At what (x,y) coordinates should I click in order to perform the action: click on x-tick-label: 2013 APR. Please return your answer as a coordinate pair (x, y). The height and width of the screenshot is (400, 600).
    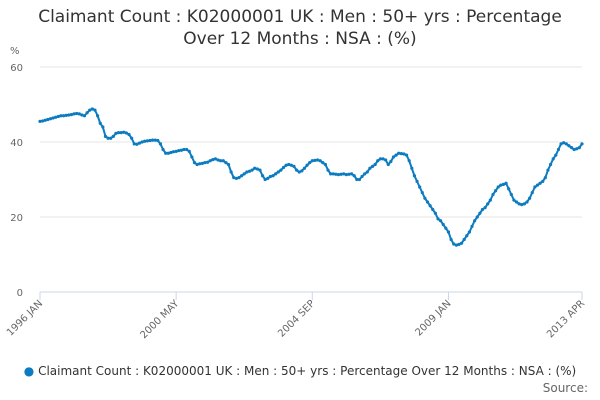
    Looking at the image, I should click on (566, 319).